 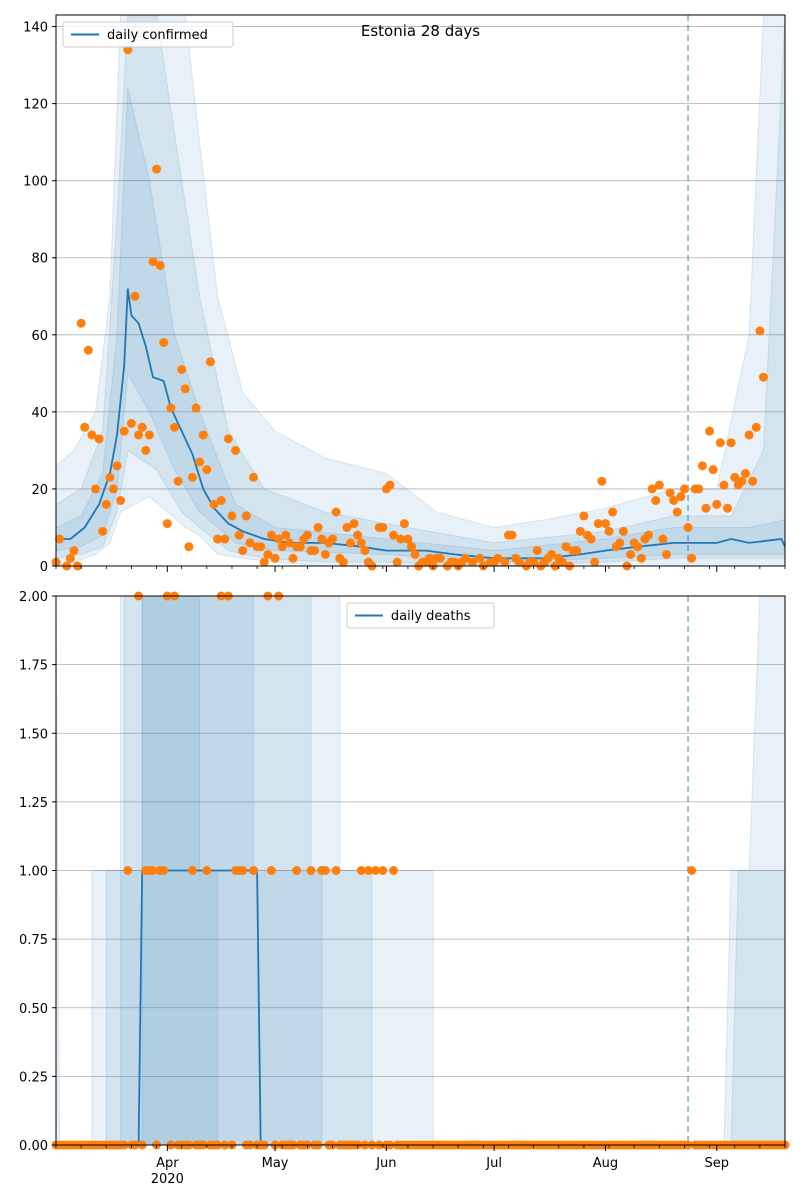 What do you see at coordinates (275, 1163) in the screenshot?
I see `x-tick-label: May` at bounding box center [275, 1163].